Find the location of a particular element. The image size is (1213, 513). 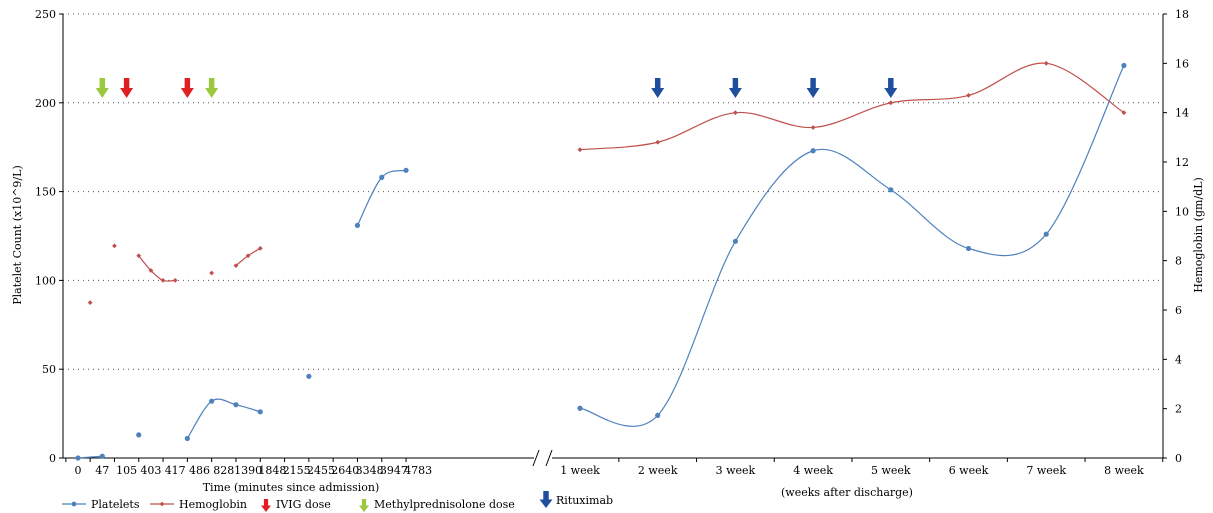

y-tick-label-right: 2 is located at coordinates (1178, 409).